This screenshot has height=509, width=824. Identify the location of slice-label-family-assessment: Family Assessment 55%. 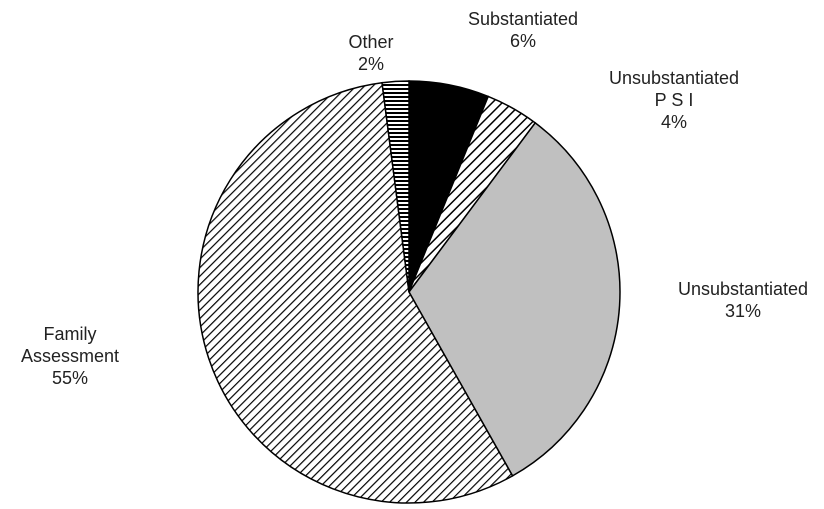
(70, 356).